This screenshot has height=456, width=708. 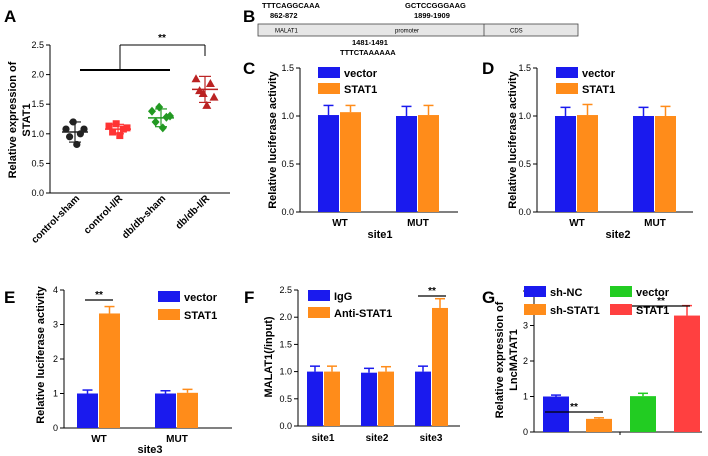 I want to click on panel-d-legend-stat1-swatch, so click(x=567, y=88).